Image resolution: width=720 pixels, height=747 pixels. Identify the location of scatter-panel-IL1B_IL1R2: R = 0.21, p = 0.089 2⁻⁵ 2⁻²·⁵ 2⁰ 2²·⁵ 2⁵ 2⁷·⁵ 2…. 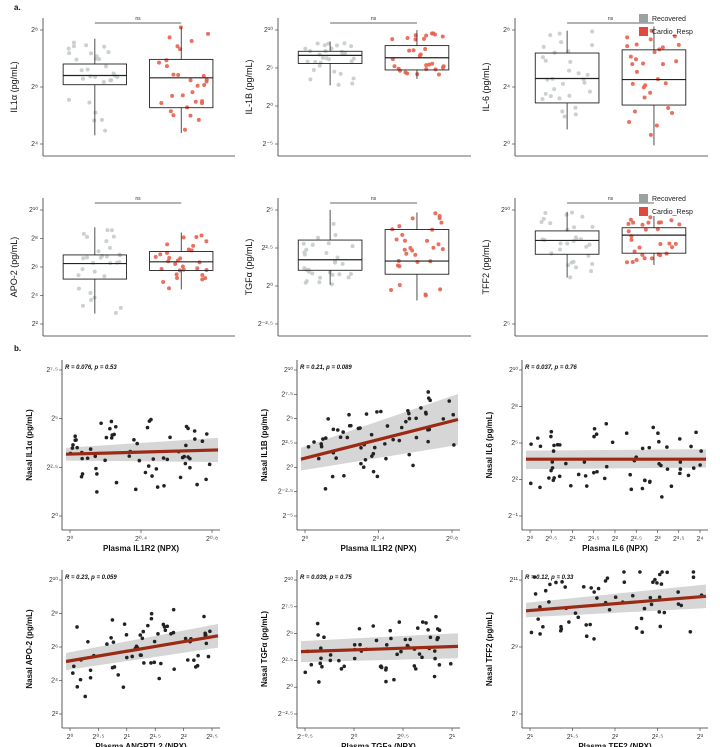
(360, 456).